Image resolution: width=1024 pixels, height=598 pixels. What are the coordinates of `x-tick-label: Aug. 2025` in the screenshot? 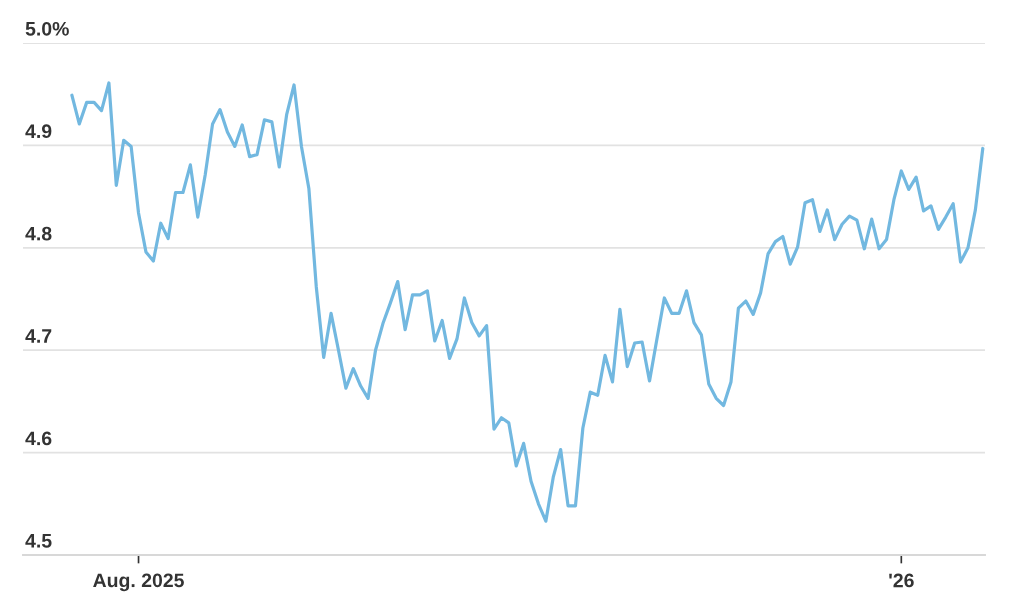 It's located at (138, 582).